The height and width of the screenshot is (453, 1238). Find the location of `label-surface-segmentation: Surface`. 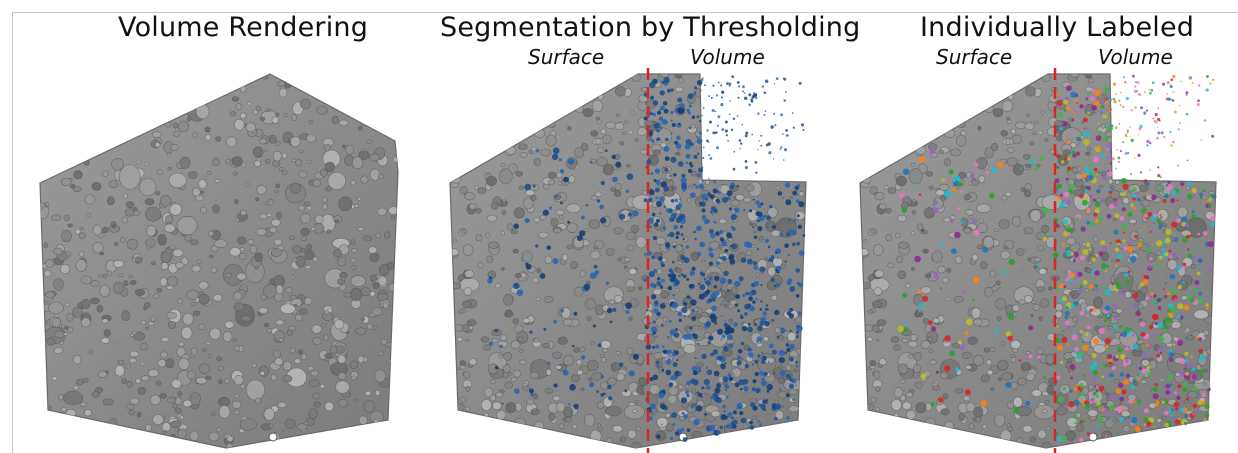

label-surface-segmentation: Surface is located at coordinates (566, 57).